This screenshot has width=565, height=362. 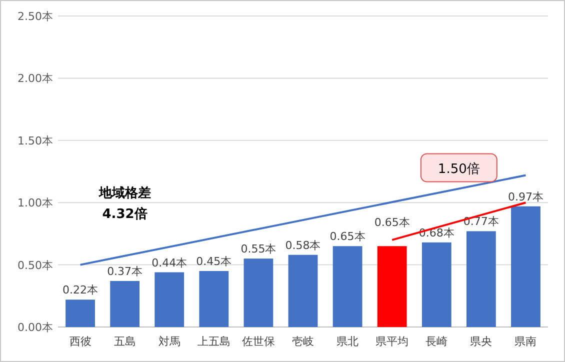 What do you see at coordinates (35, 265) in the screenshot?
I see `y-tick-label: 0.50本` at bounding box center [35, 265].